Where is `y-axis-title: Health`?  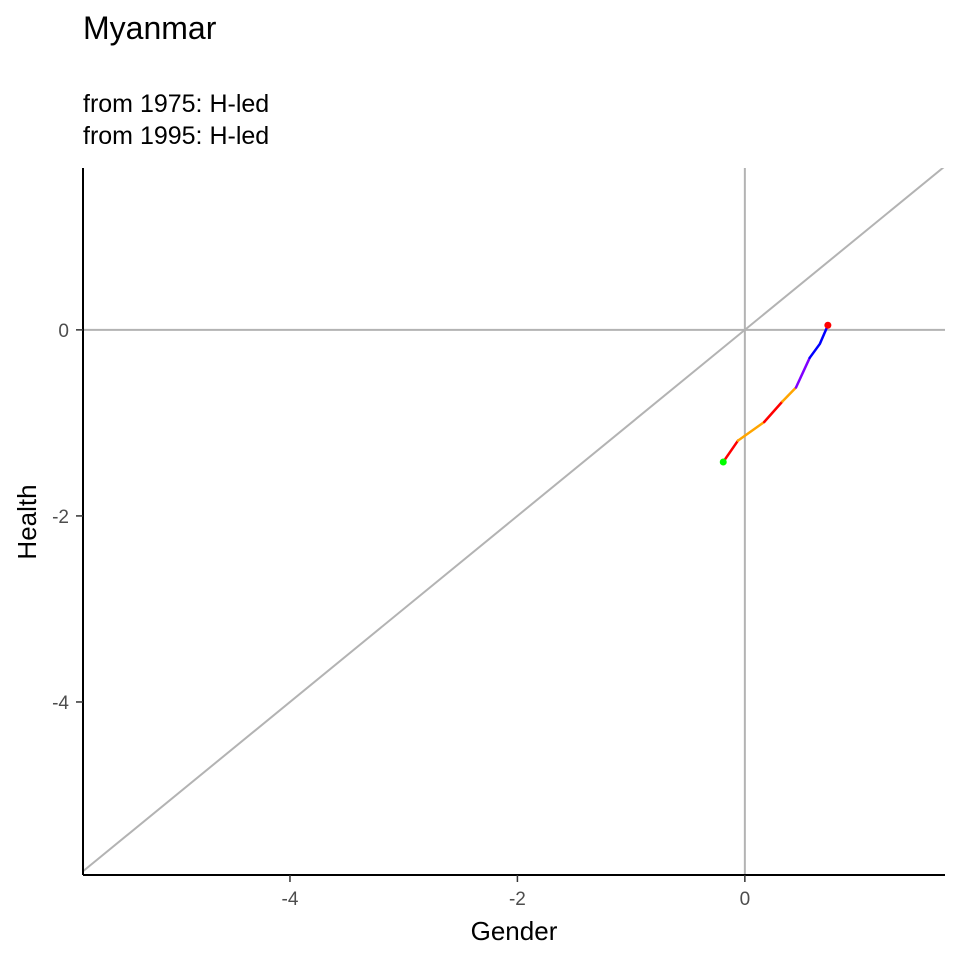 y-axis-title: Health is located at coordinates (27, 521).